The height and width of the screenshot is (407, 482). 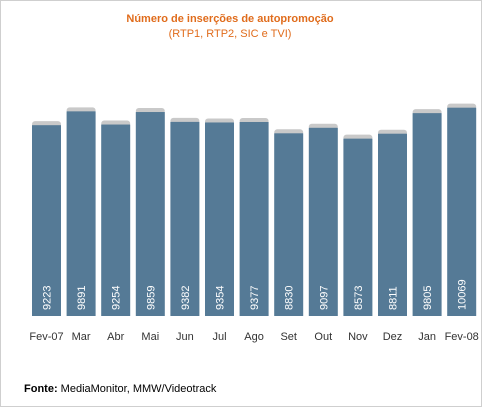 I want to click on bar-value-label: 8573, so click(x=359, y=298).